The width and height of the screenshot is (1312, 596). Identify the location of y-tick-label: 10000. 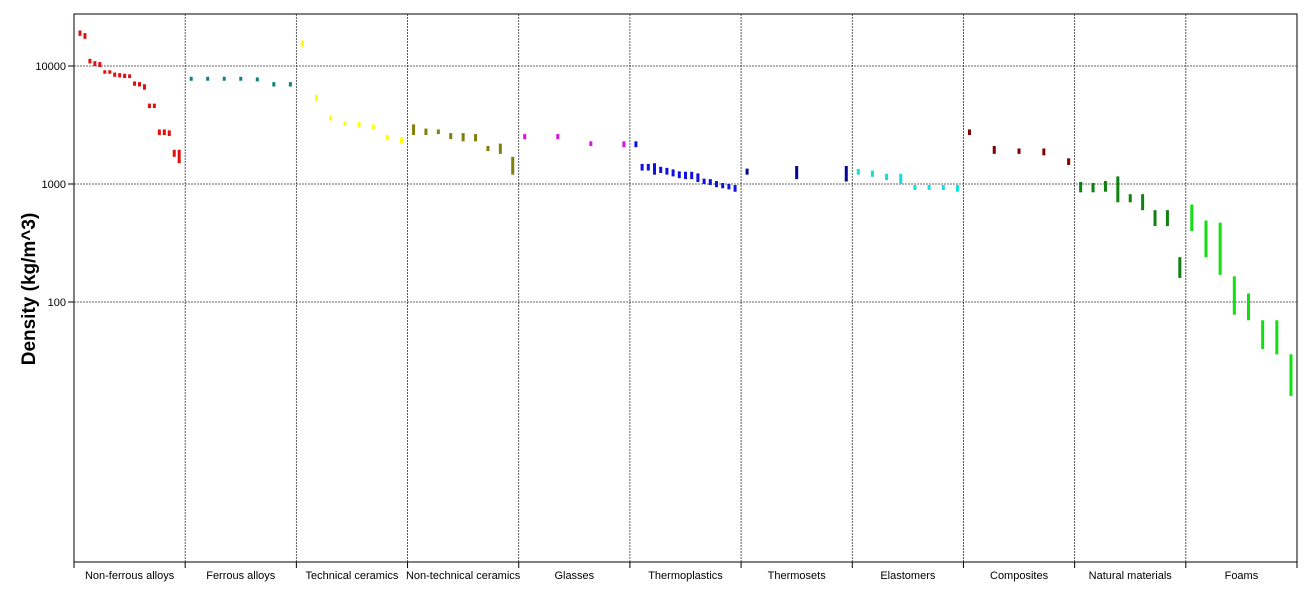
(50, 67).